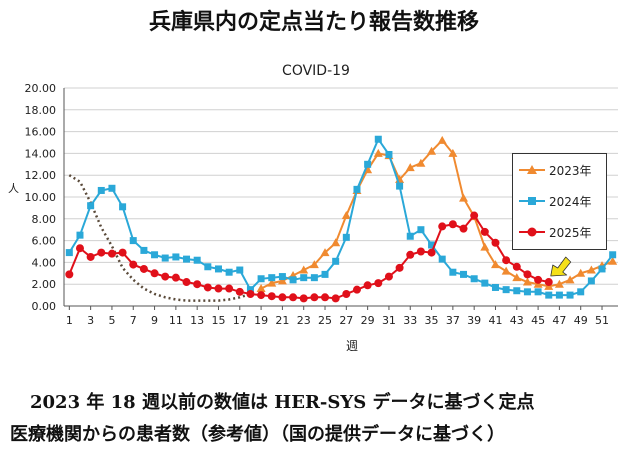 This screenshot has height=453, width=628. I want to click on x-tick-label: 37, so click(453, 320).